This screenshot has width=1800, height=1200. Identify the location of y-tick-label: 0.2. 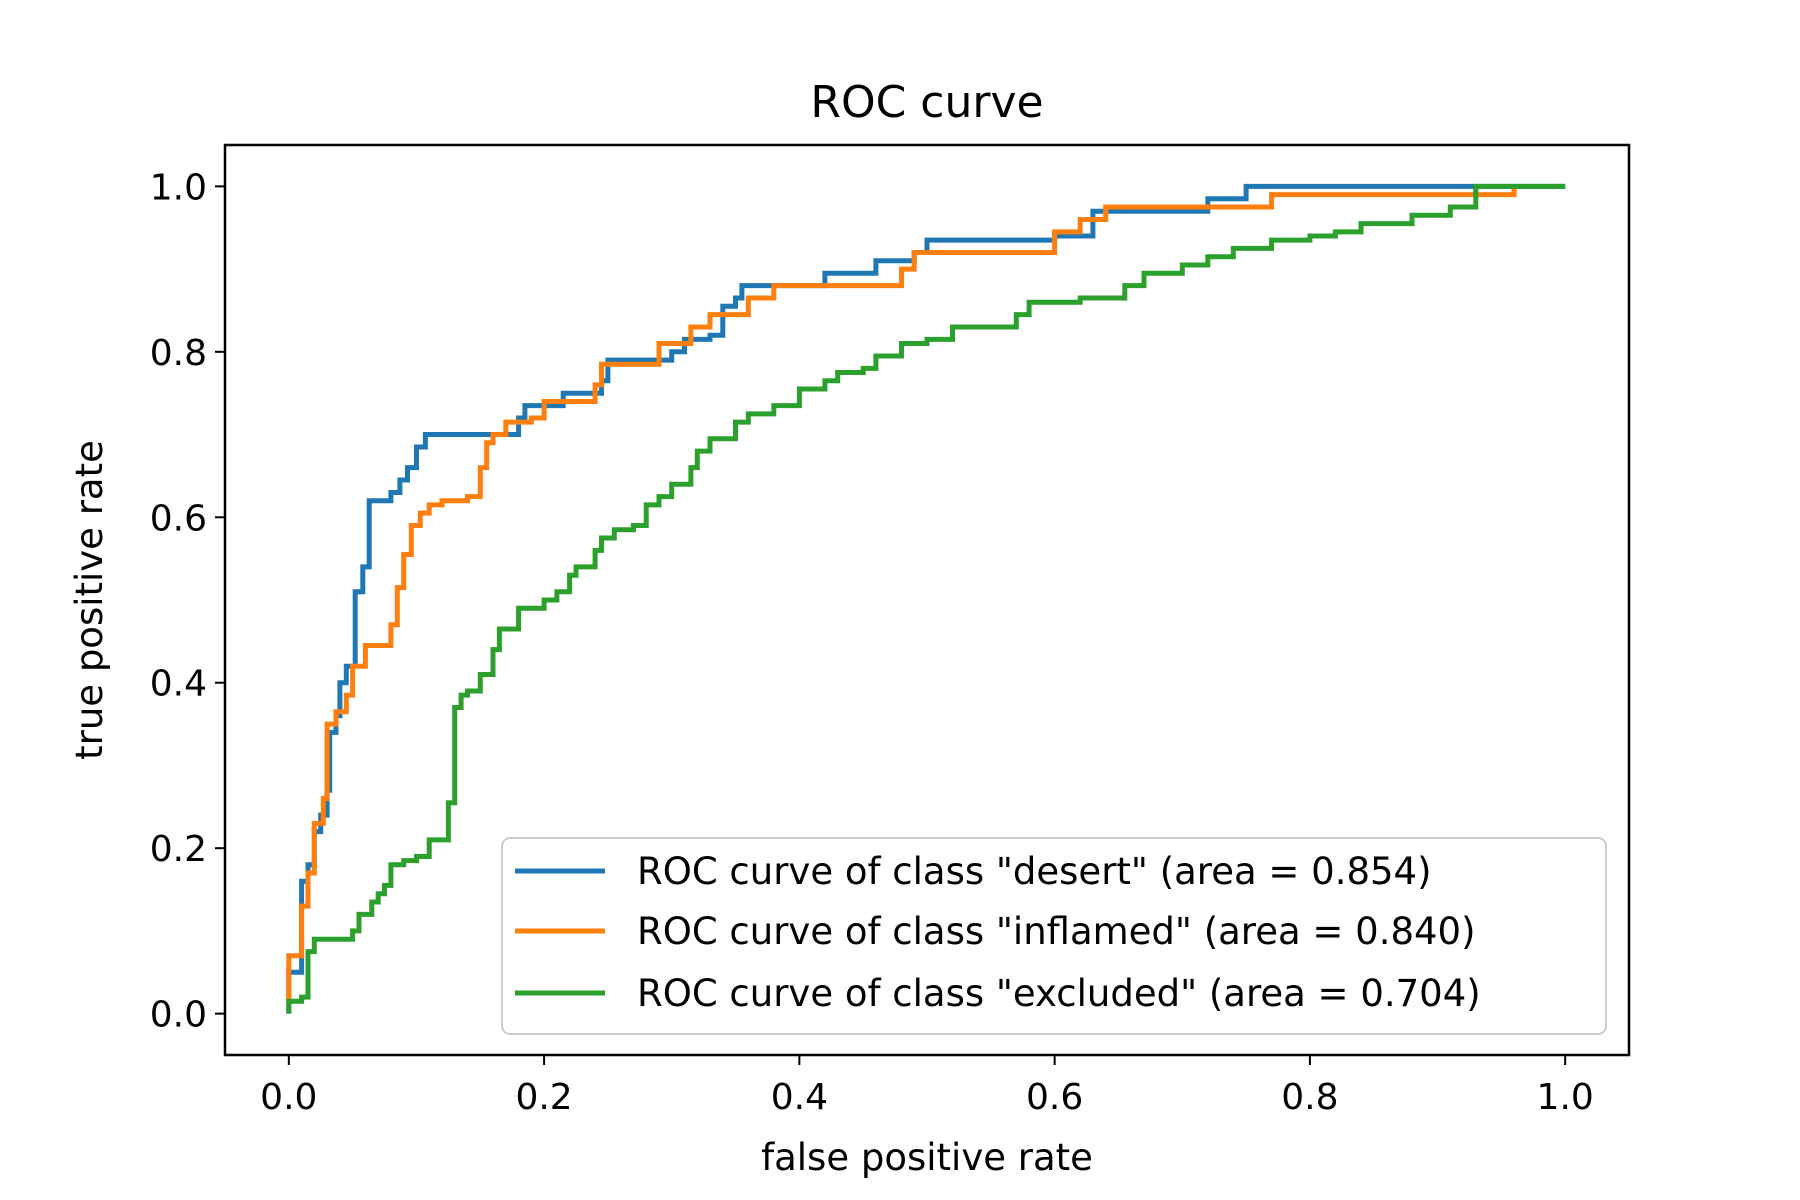
(178, 849).